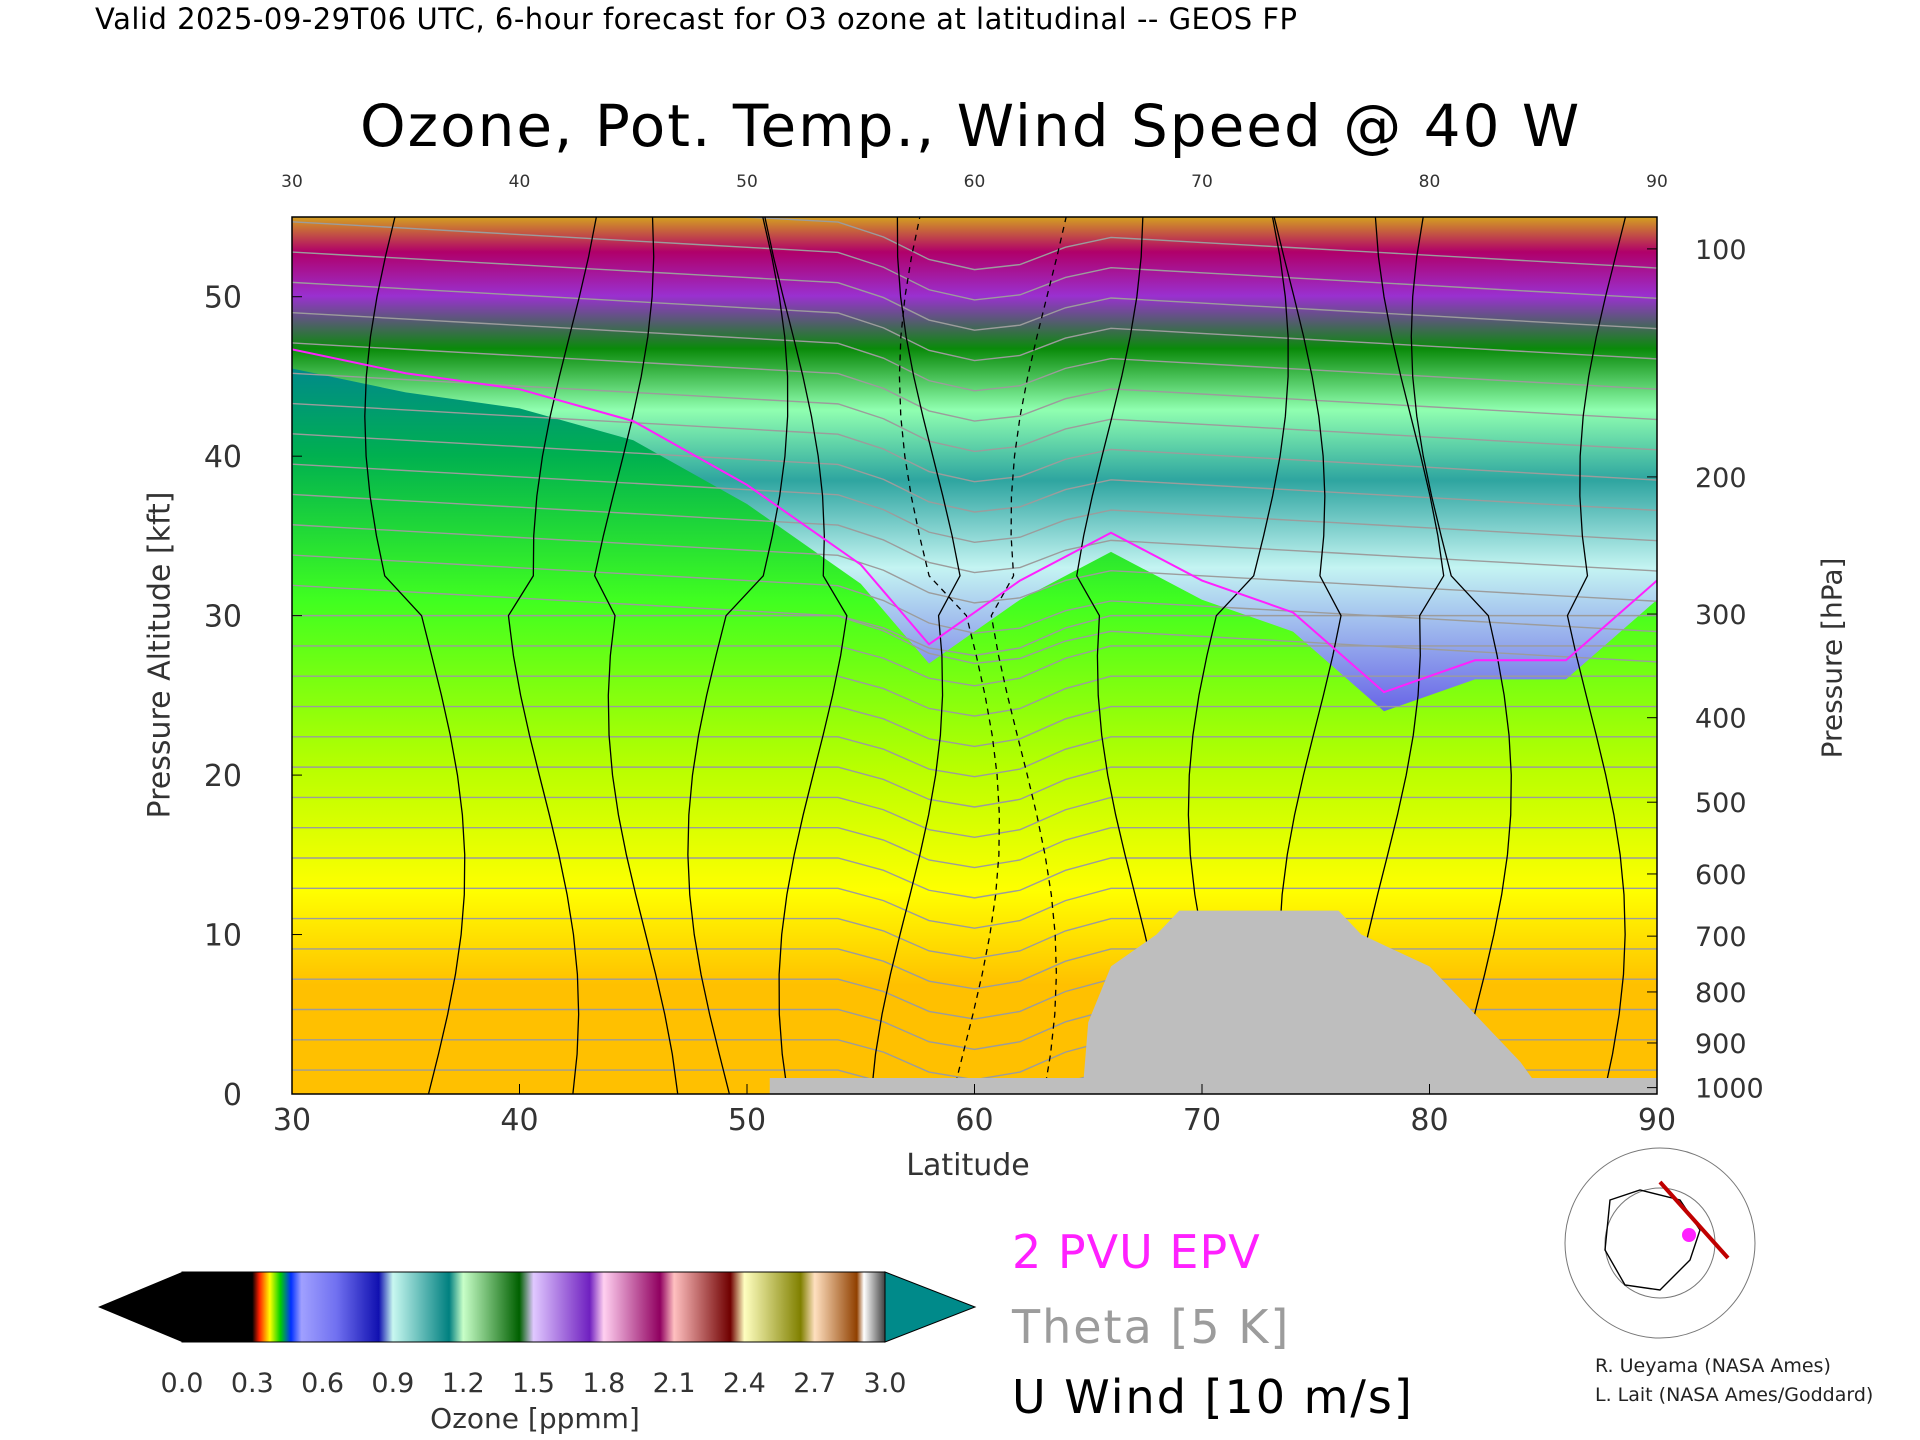 This screenshot has height=1440, width=1920. What do you see at coordinates (160, 655) in the screenshot?
I see `y-axis-label-left: Pressure Altitude [kft]` at bounding box center [160, 655].